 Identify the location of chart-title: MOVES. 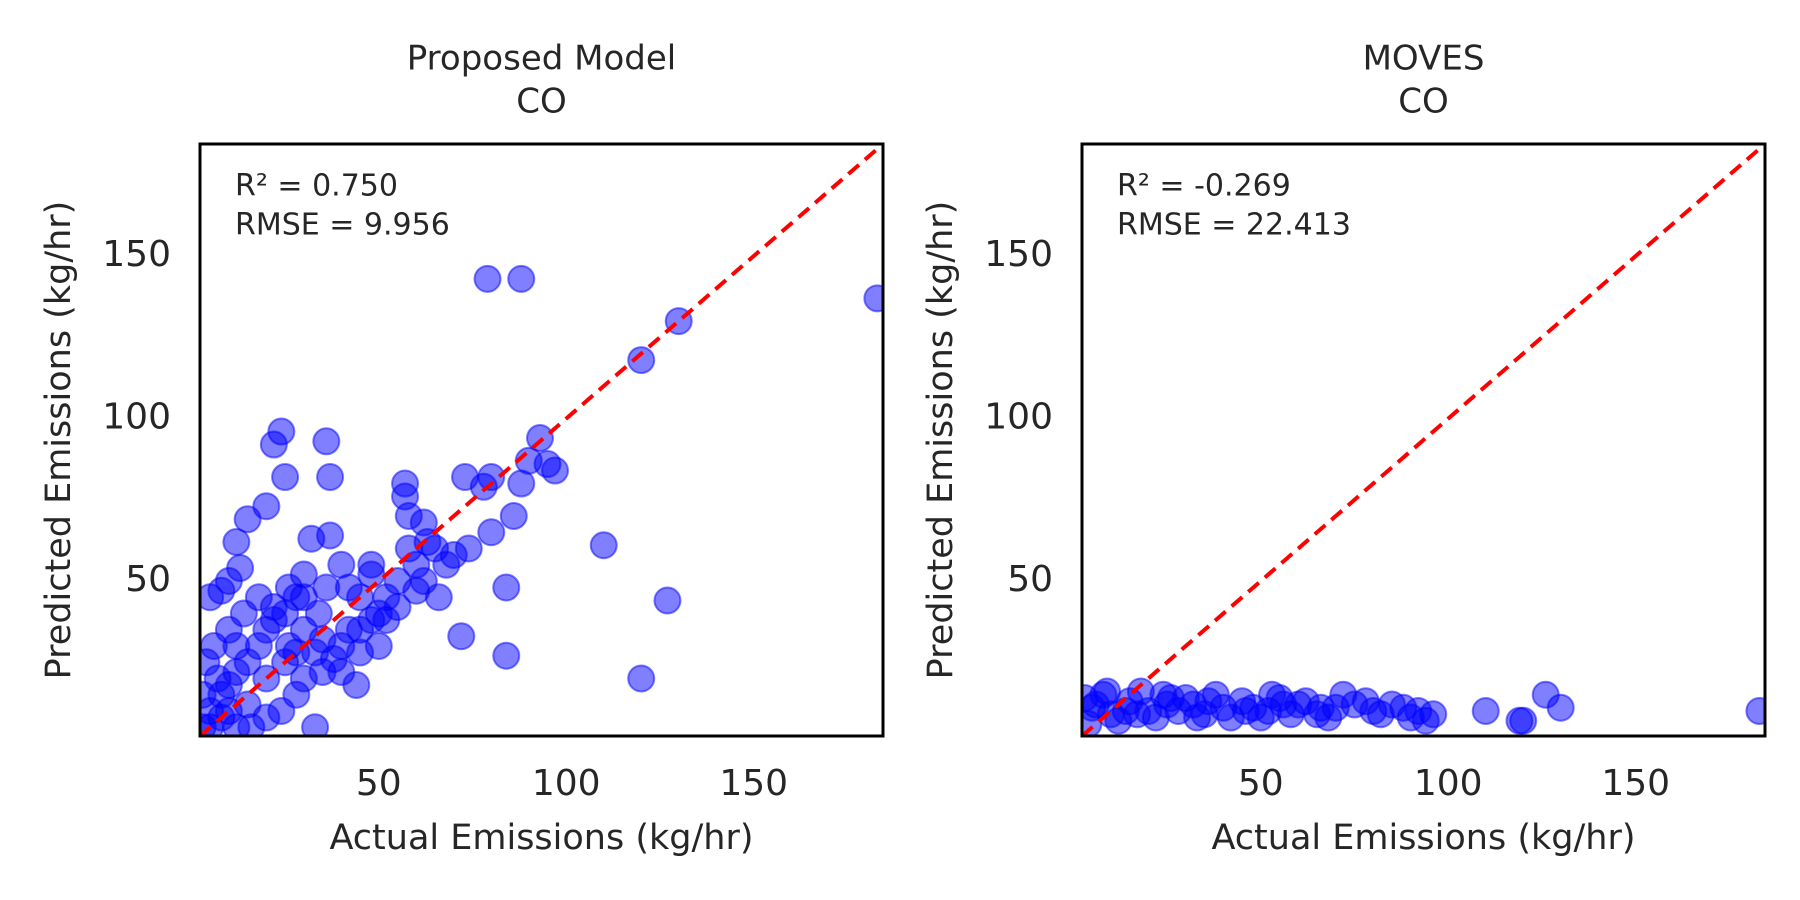
(1424, 59).